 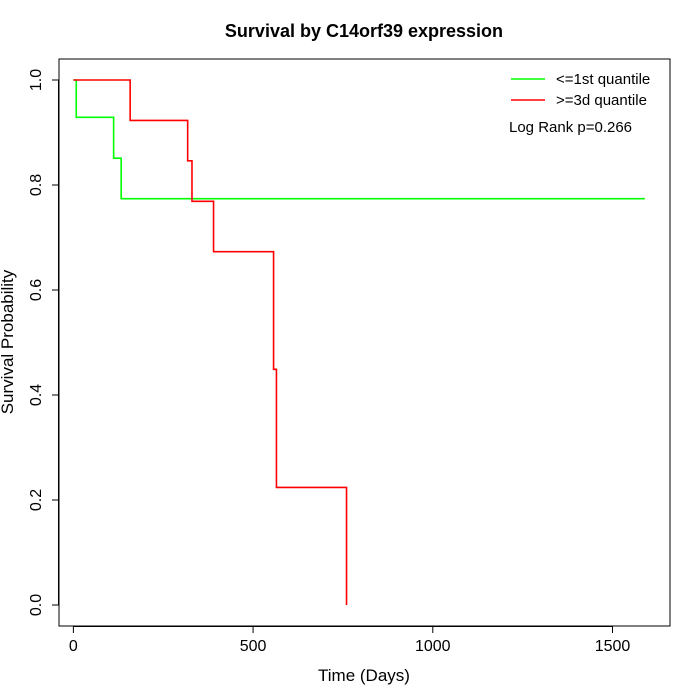 I want to click on y-tick-label: 0.4, so click(x=36, y=395).